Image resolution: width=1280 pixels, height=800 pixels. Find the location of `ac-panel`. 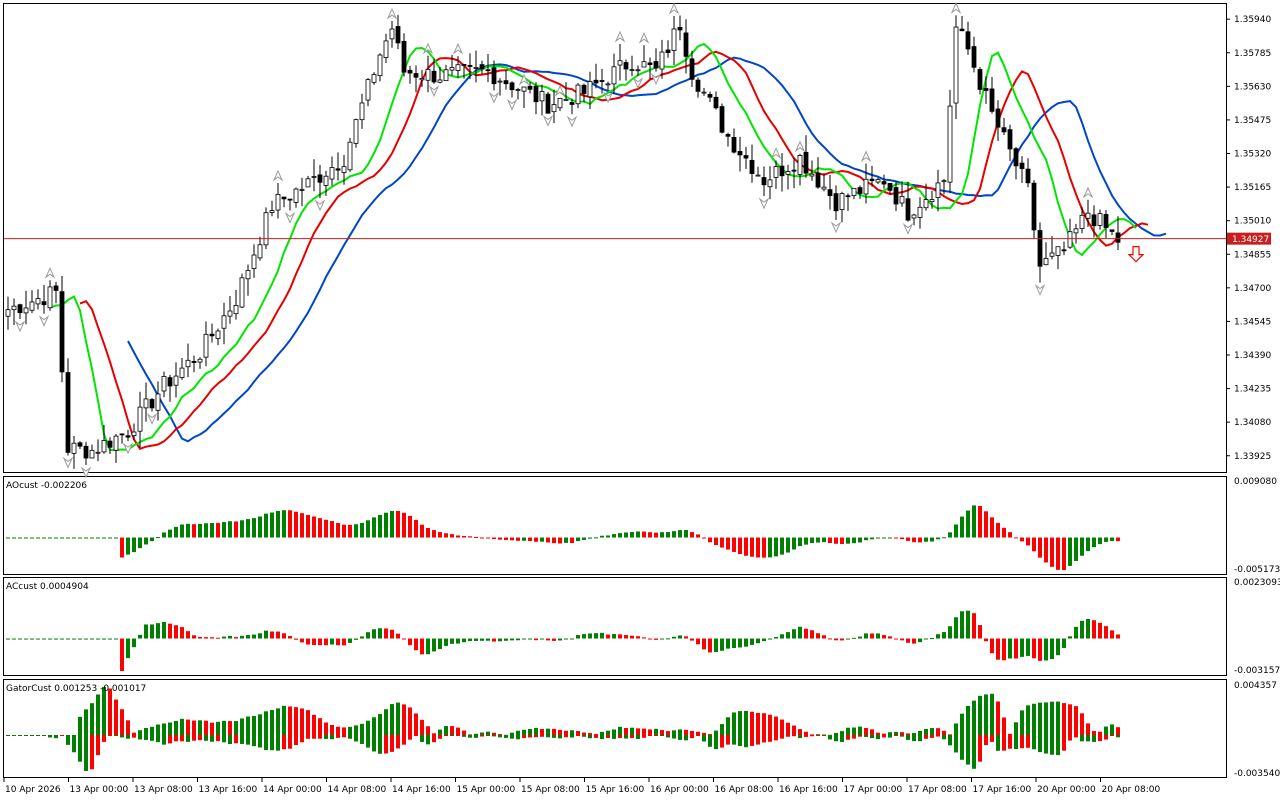

ac-panel is located at coordinates (563, 640).